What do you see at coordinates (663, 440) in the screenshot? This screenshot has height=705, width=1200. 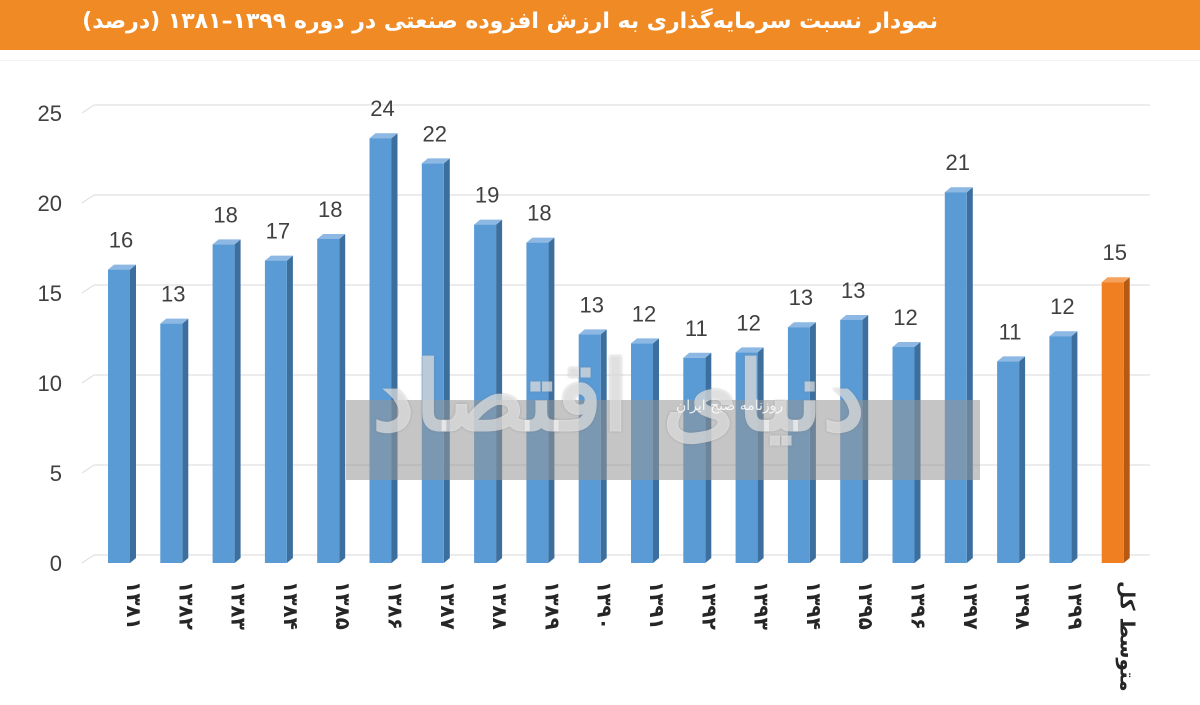 I see `watermark-band` at bounding box center [663, 440].